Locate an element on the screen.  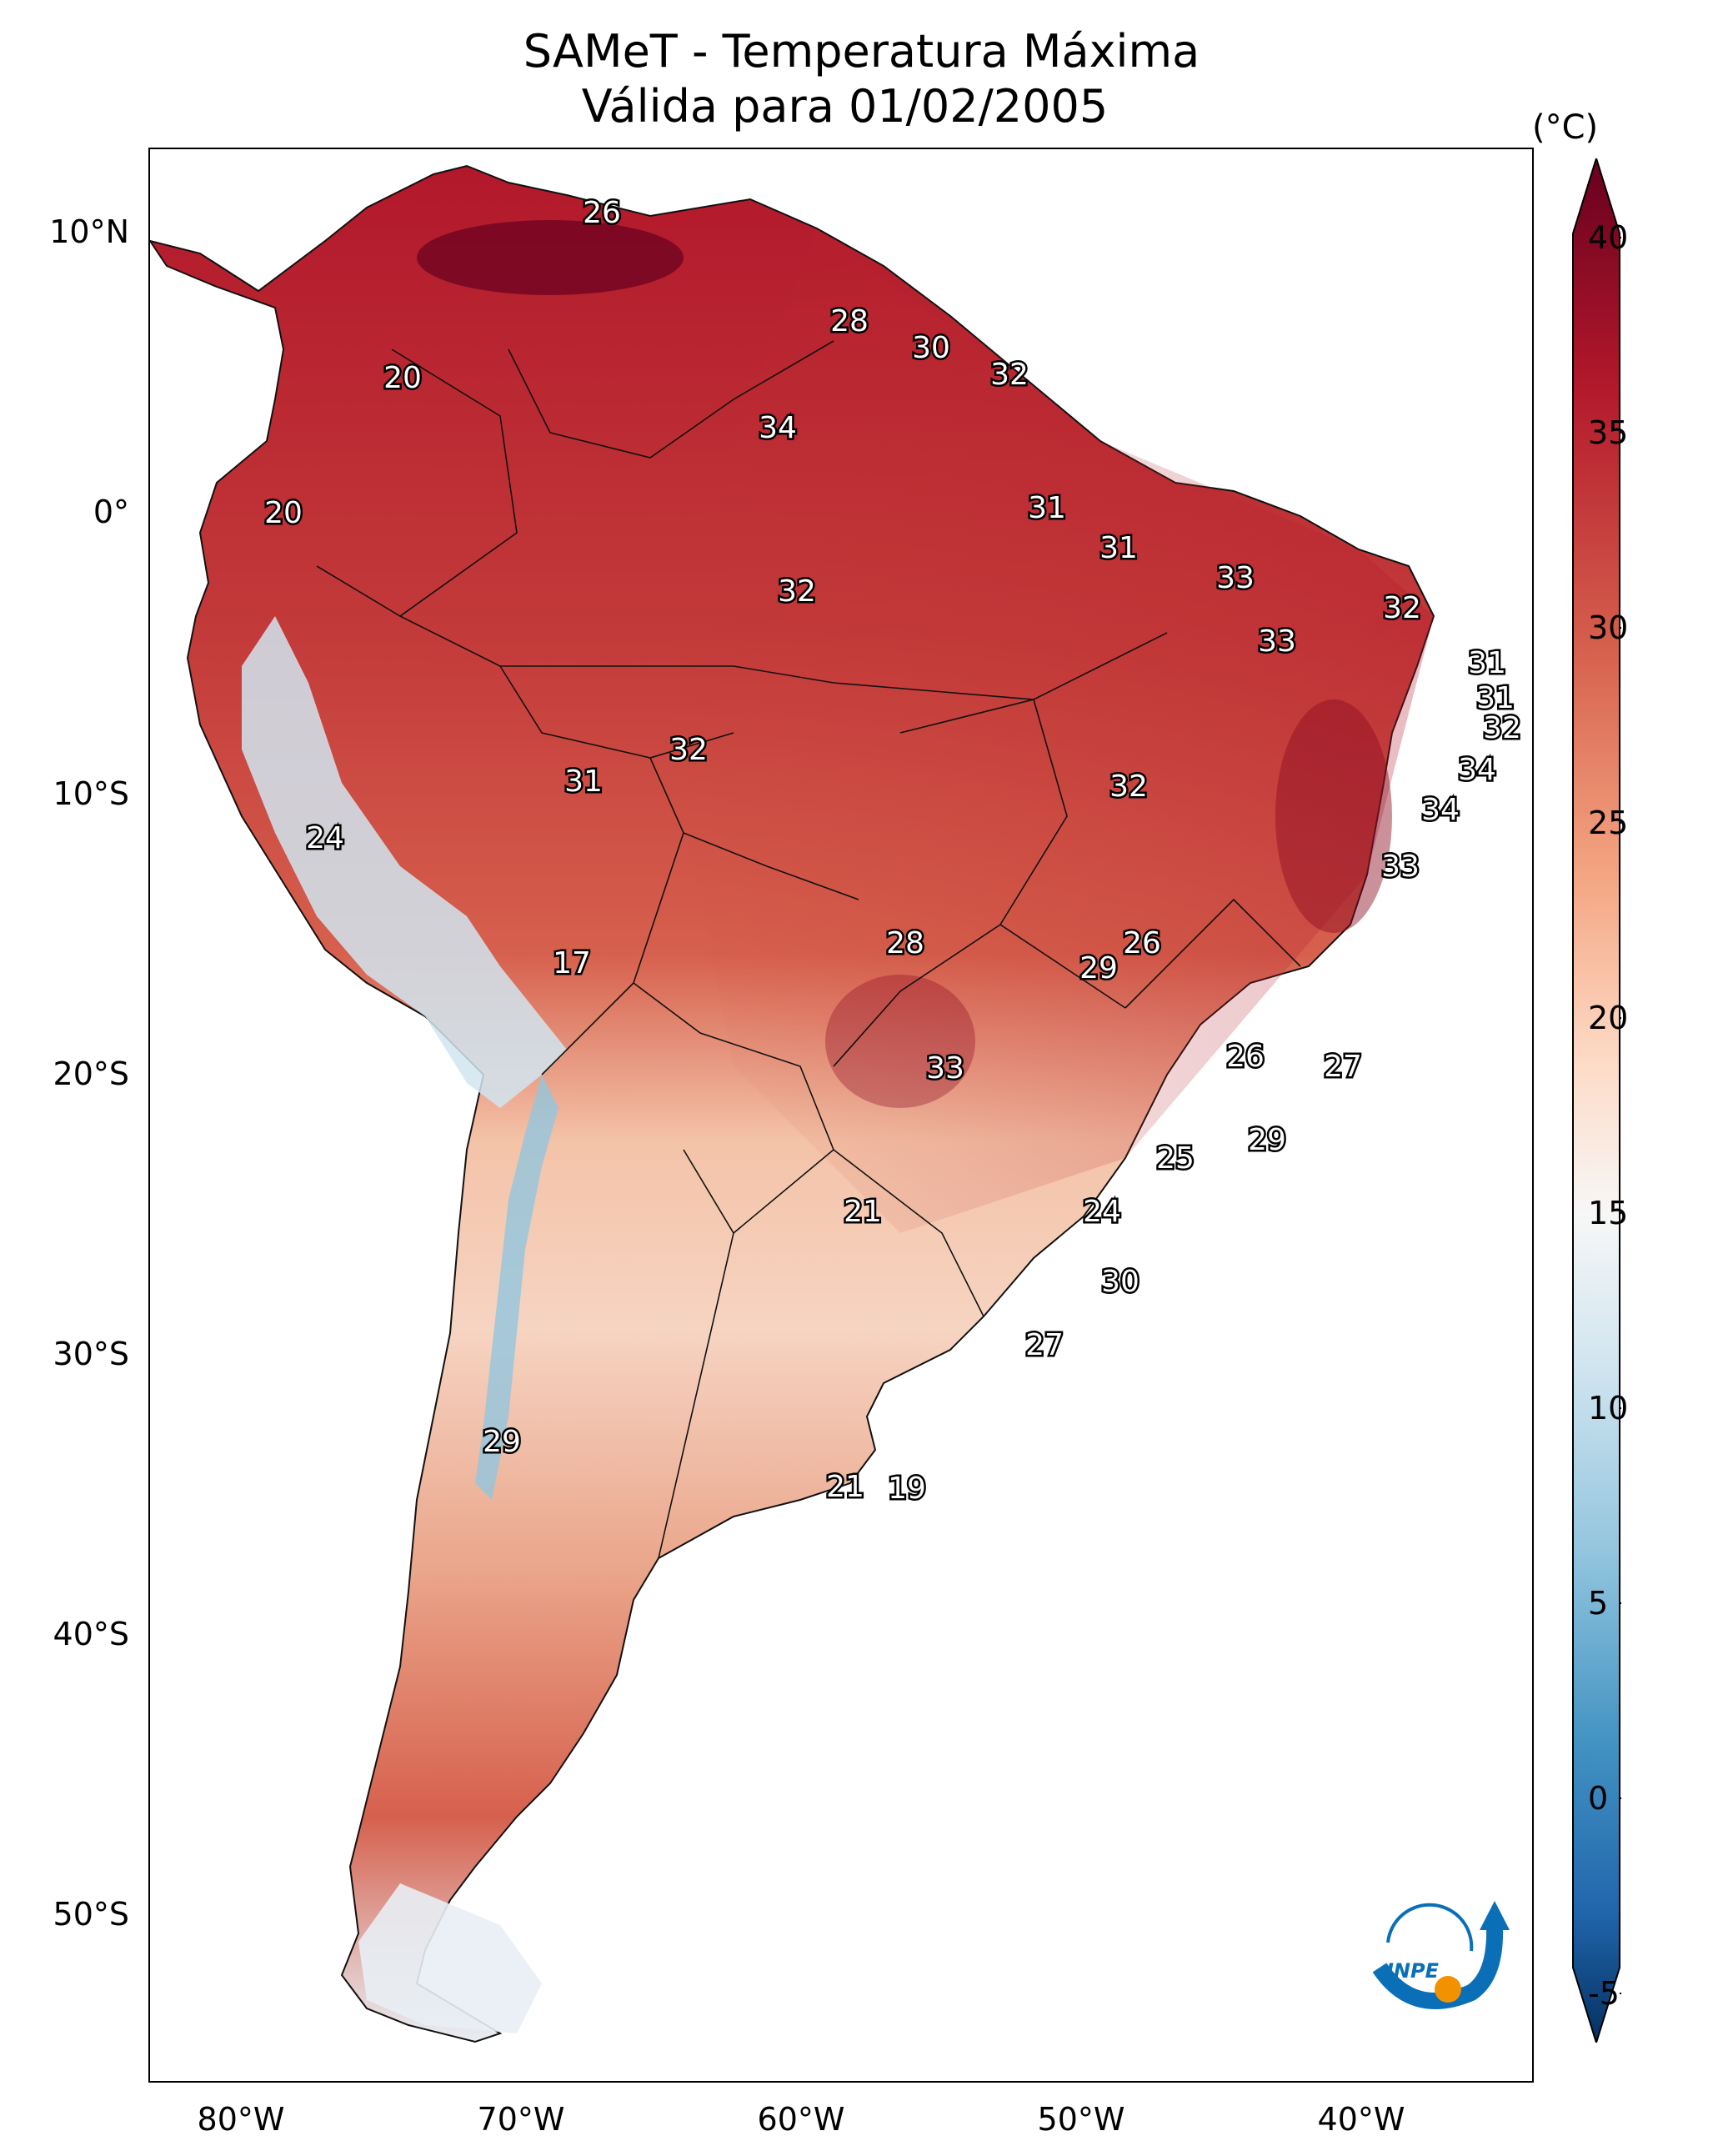
colorbar-tick: 20 is located at coordinates (1609, 1018).